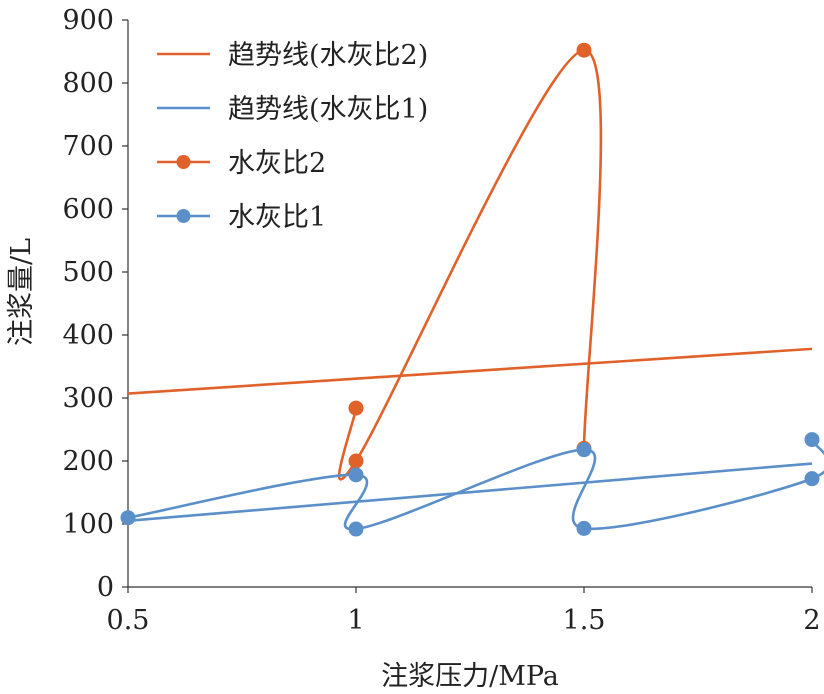  Describe the element at coordinates (811, 620) in the screenshot. I see `x-tick-label: 2` at that location.